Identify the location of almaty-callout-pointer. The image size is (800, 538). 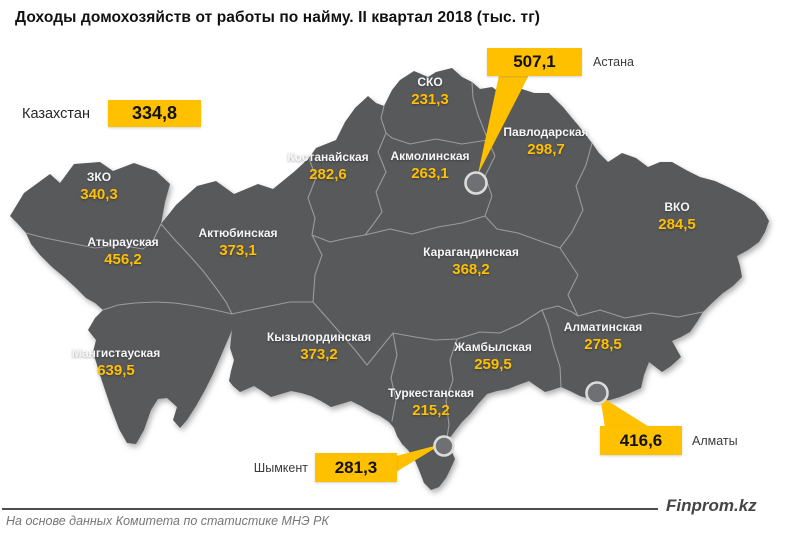
(625, 412).